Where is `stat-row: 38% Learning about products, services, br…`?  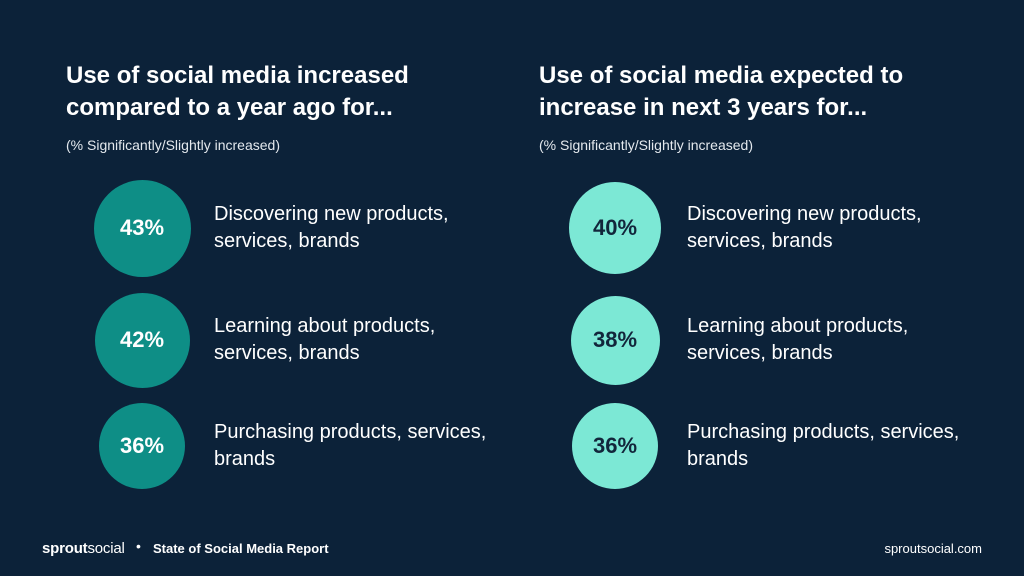 stat-row: 38% Learning about products, services, br… is located at coordinates (759, 343).